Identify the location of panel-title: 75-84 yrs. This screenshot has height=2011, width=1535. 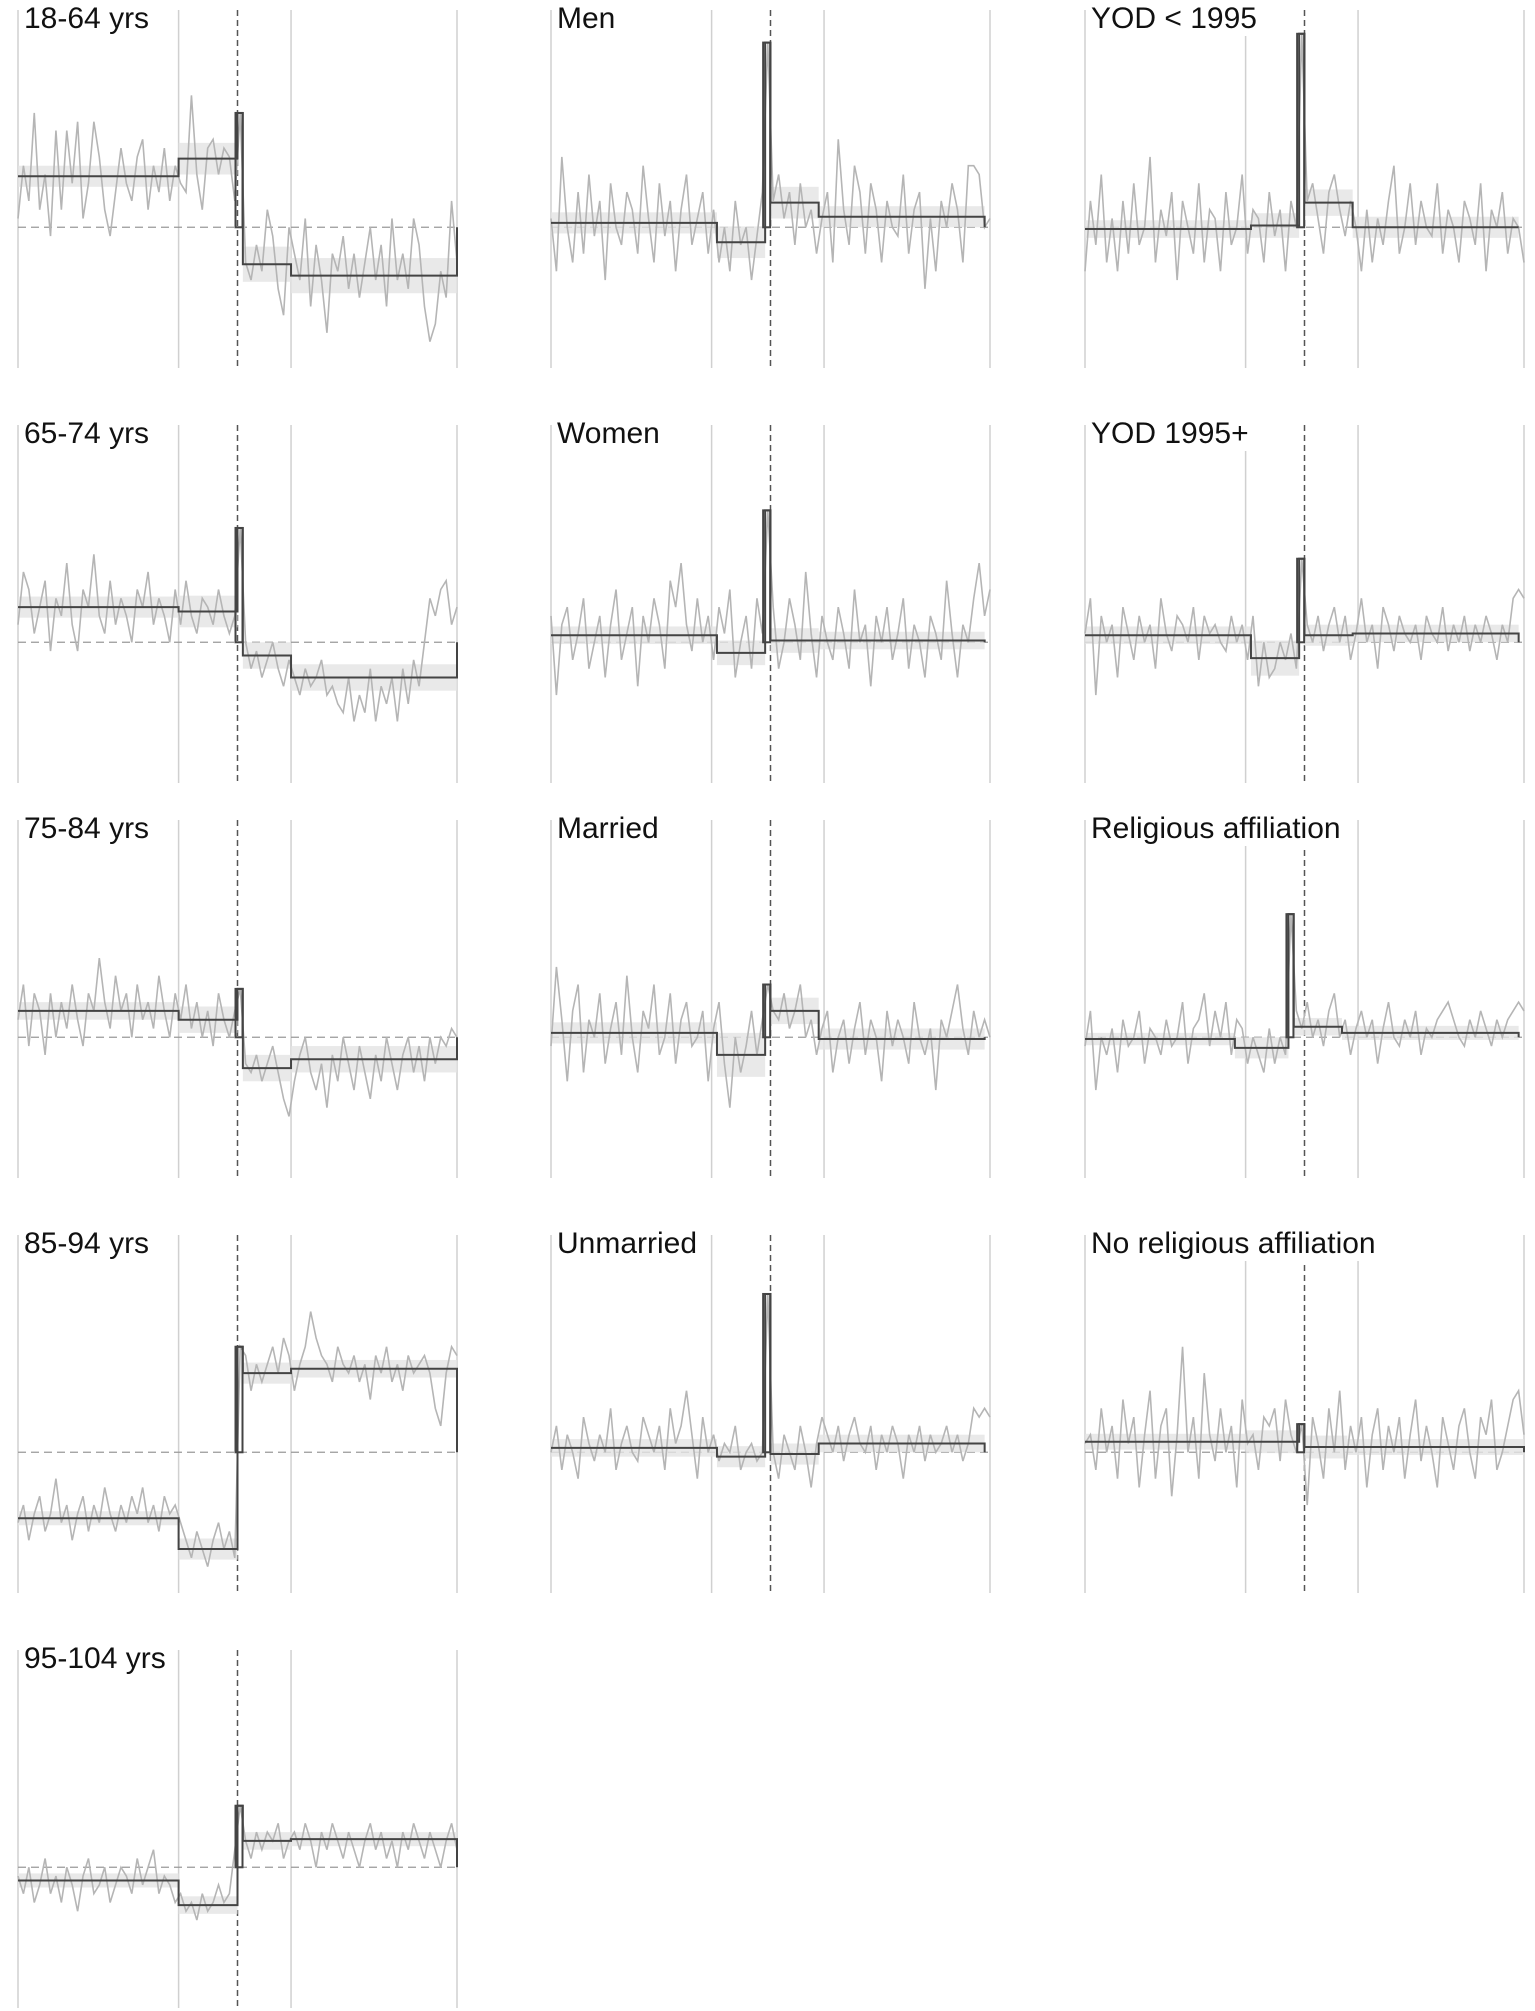
(87, 829).